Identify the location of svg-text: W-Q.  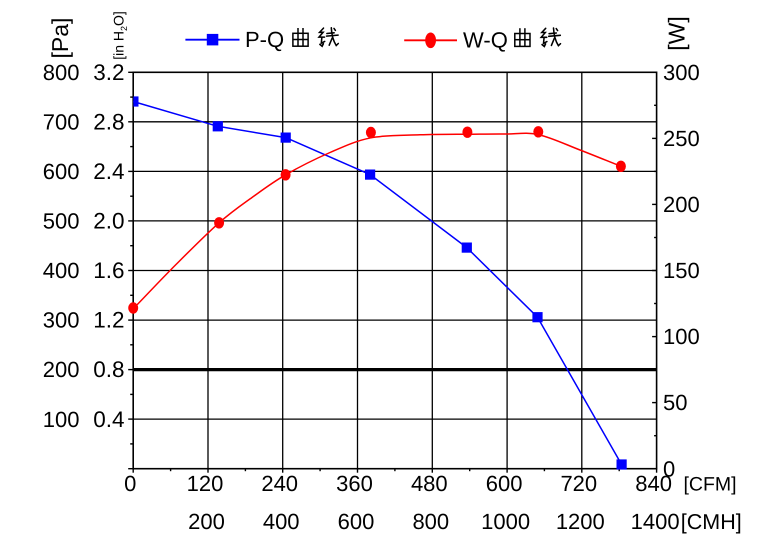
(485, 39).